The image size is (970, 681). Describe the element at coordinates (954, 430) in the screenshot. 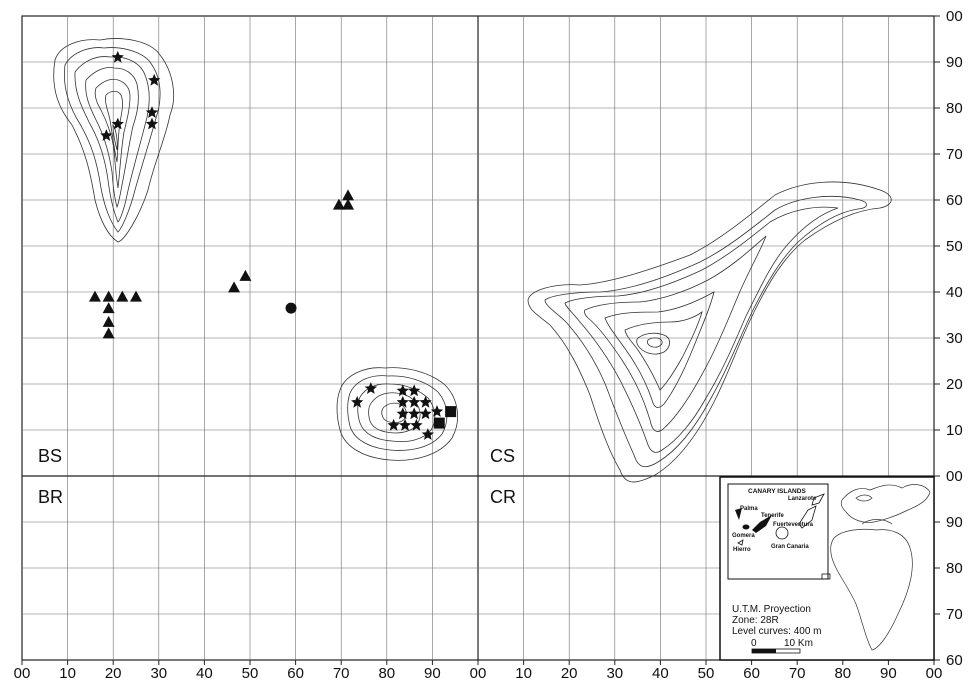

I see `y-tick-label: 10` at that location.